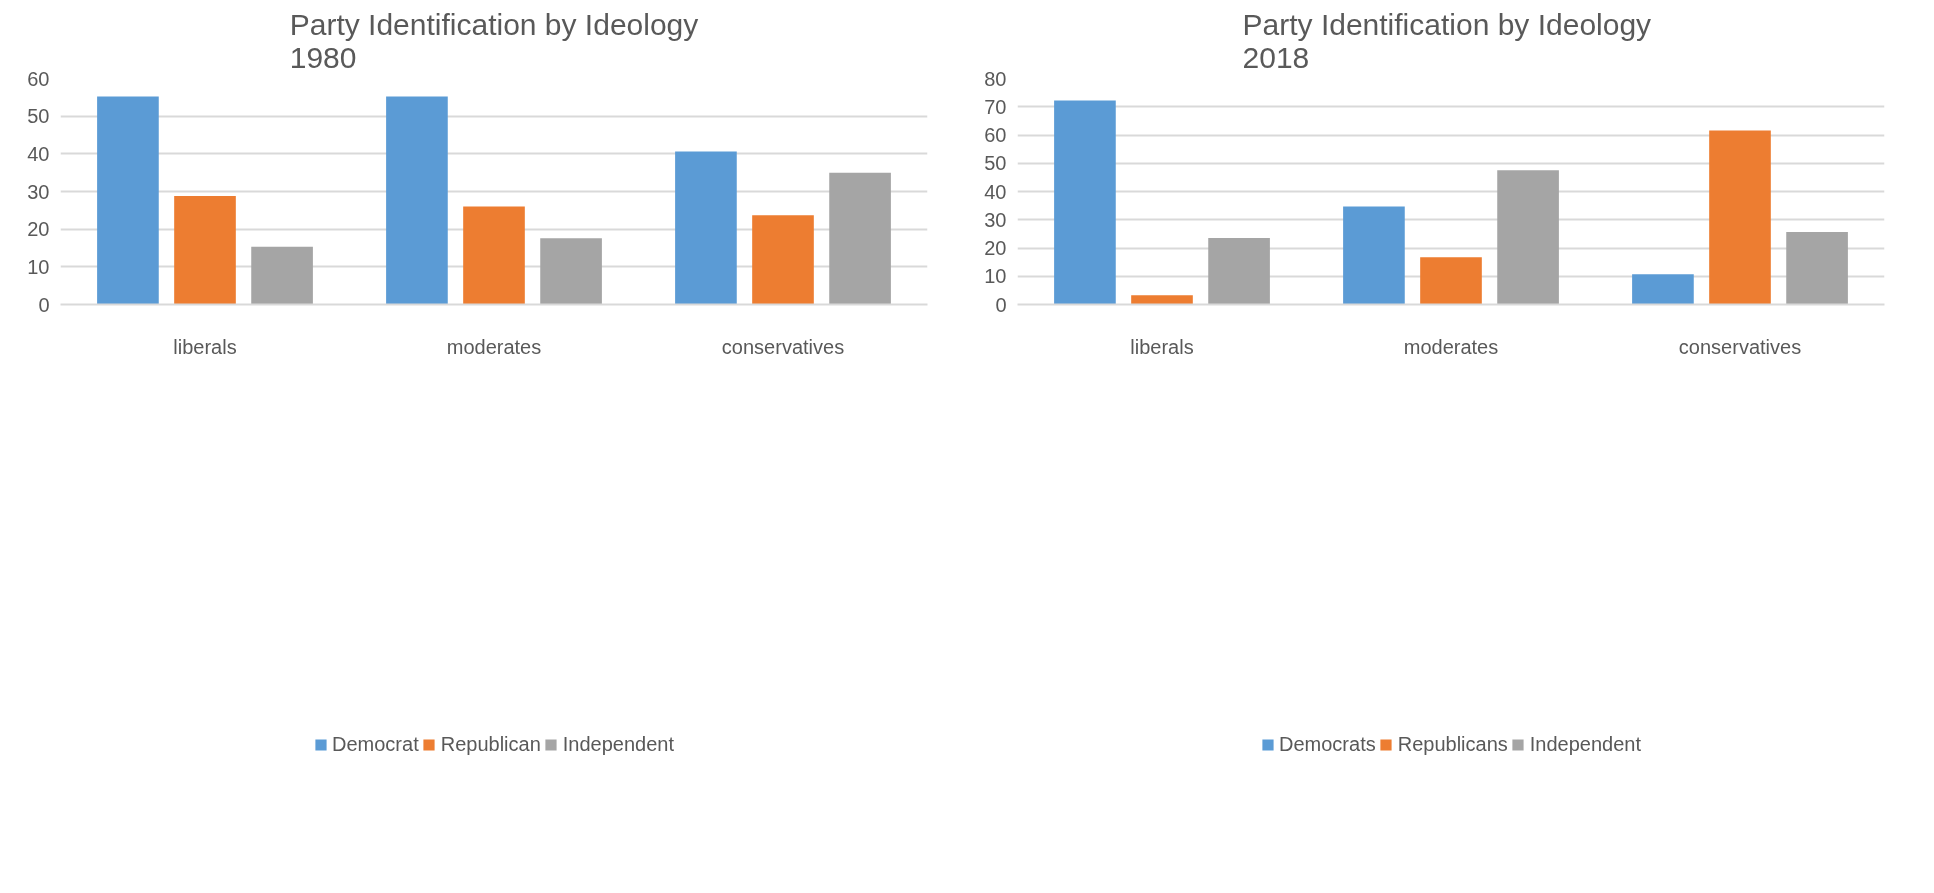  Describe the element at coordinates (1452, 744) in the screenshot. I see `legend-label: Republicans` at that location.